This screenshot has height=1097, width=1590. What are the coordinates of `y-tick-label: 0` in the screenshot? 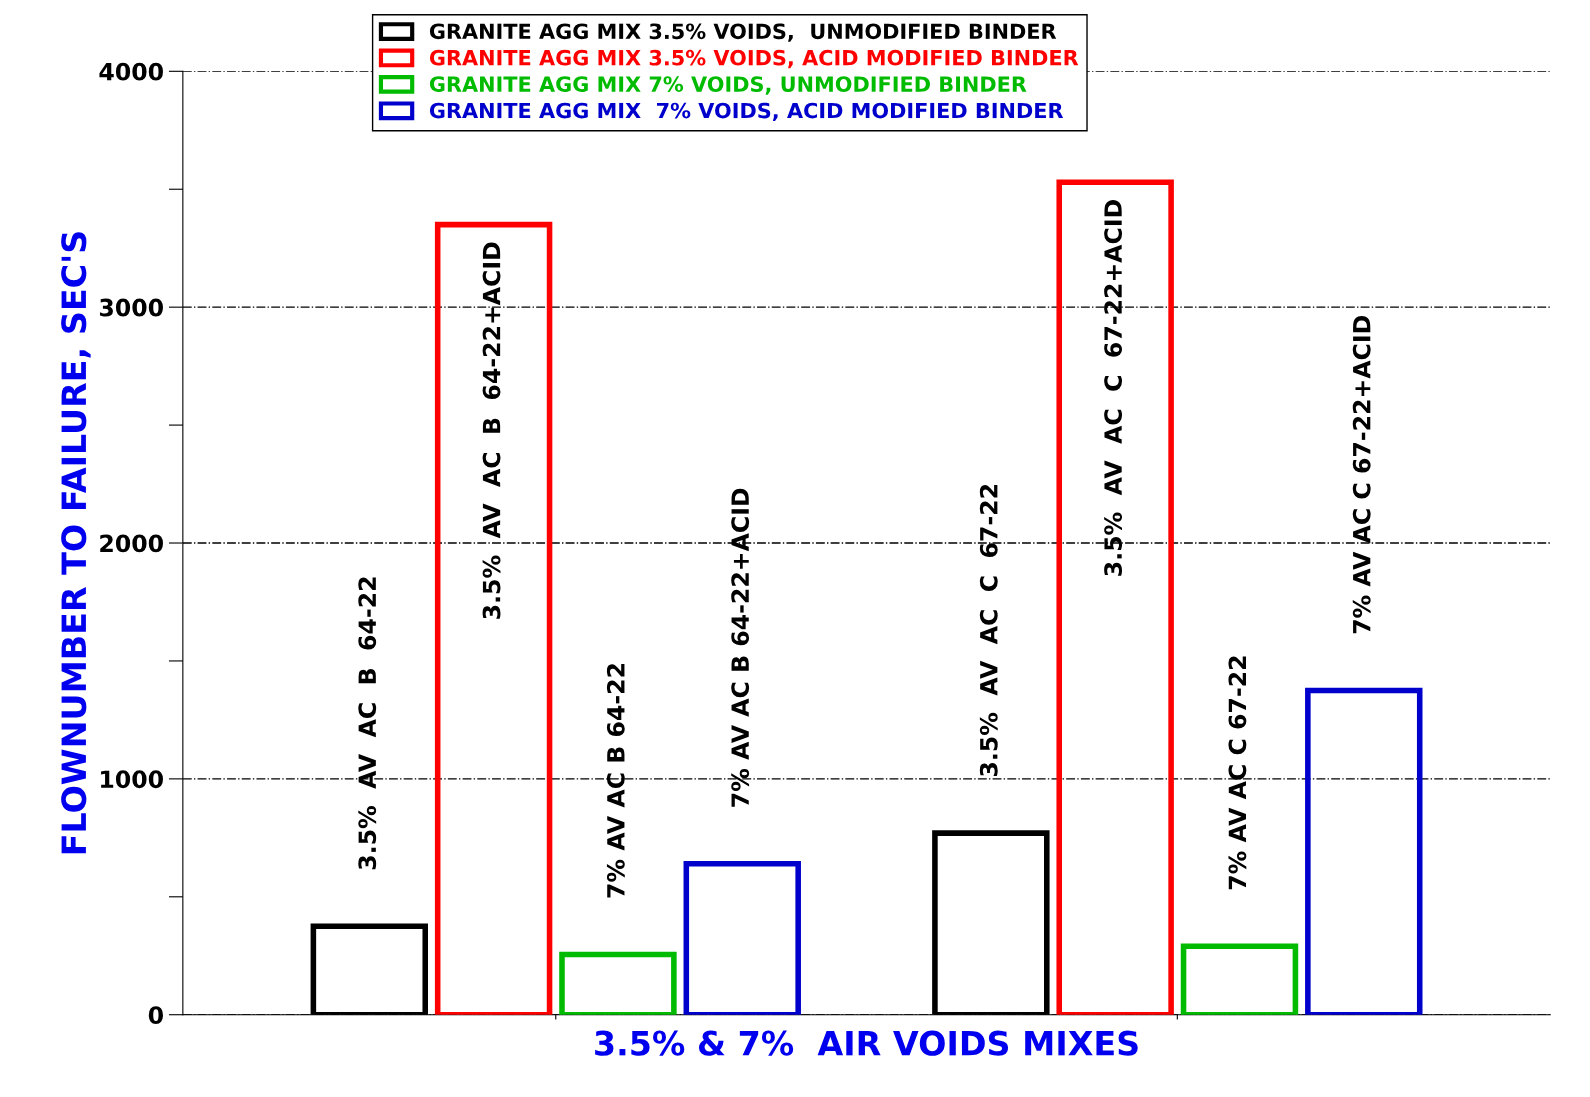 It's located at (155, 1015).